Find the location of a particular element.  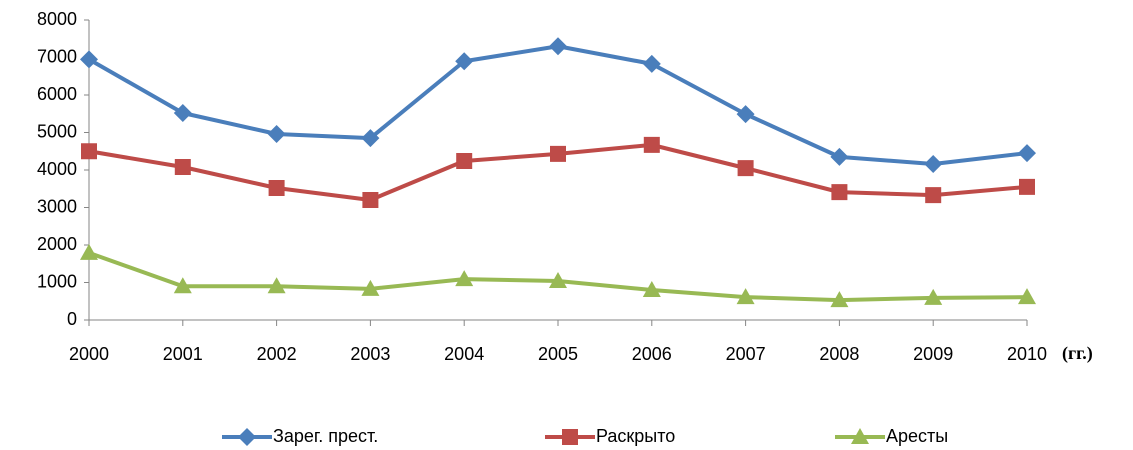

y-tick-label: 4000 is located at coordinates (57, 169).